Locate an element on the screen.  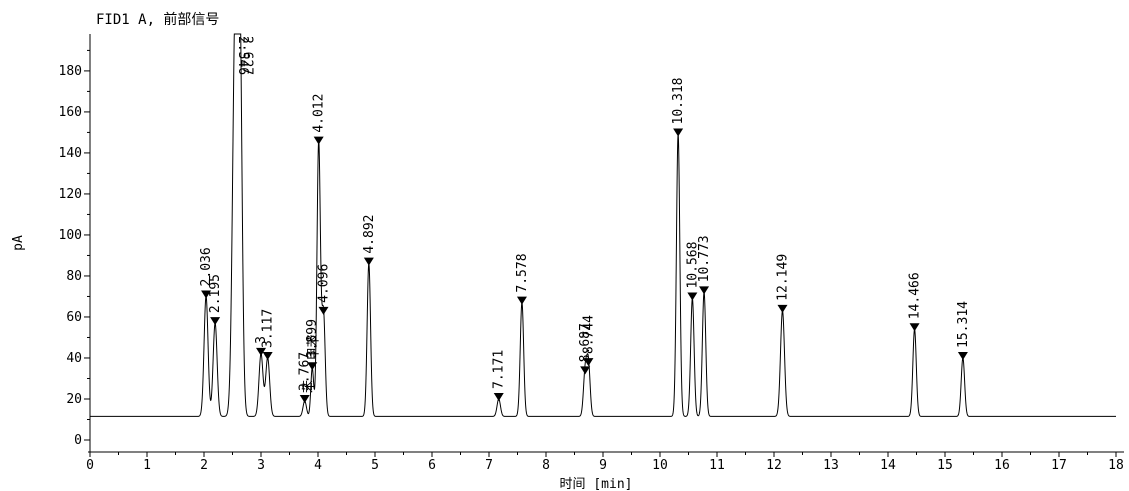
x-tick-label: 4 is located at coordinates (318, 465).